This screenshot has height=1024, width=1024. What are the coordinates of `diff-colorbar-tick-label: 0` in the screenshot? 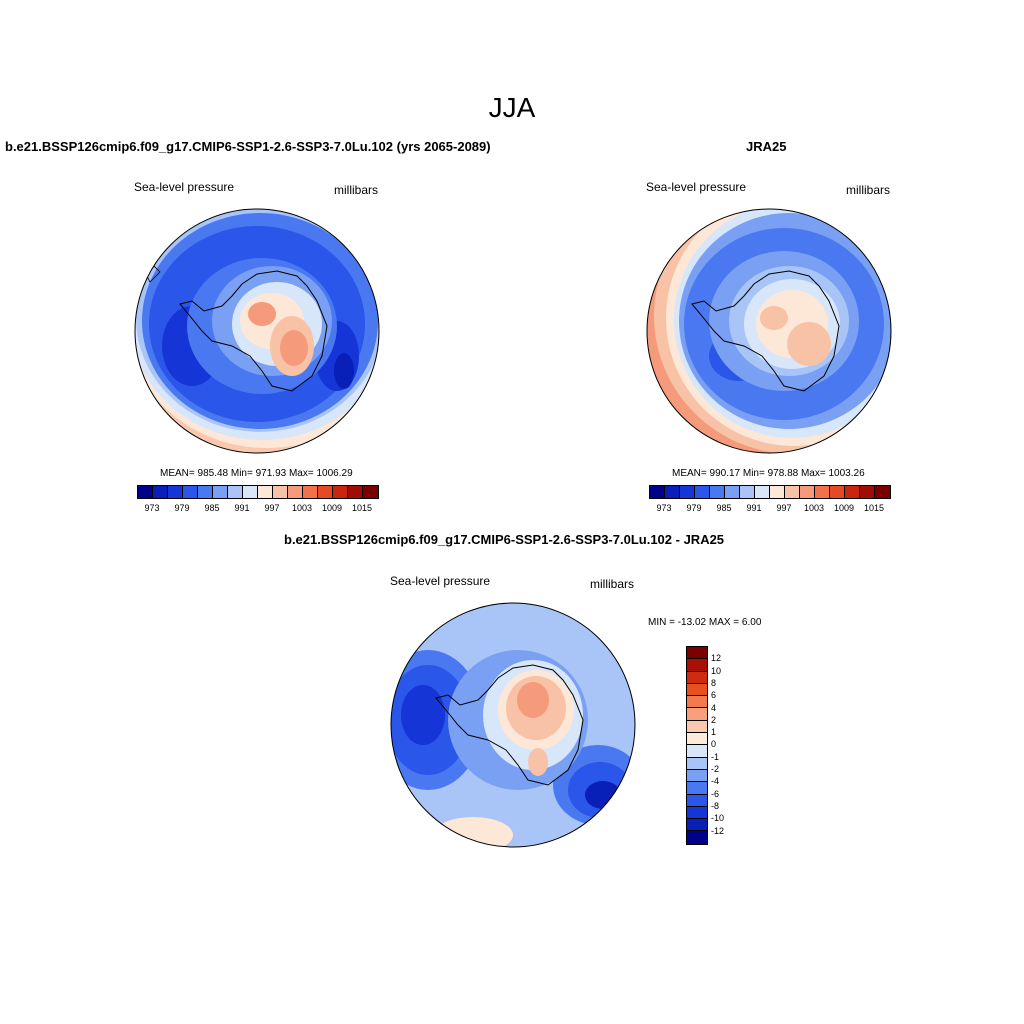 It's located at (714, 744).